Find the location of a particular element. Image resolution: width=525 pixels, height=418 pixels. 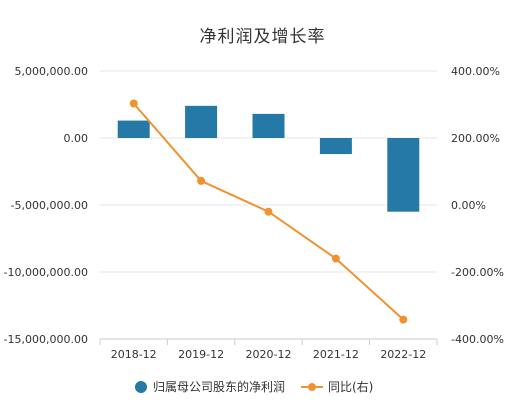

right-tick-label: 0.00% is located at coordinates (468, 205).